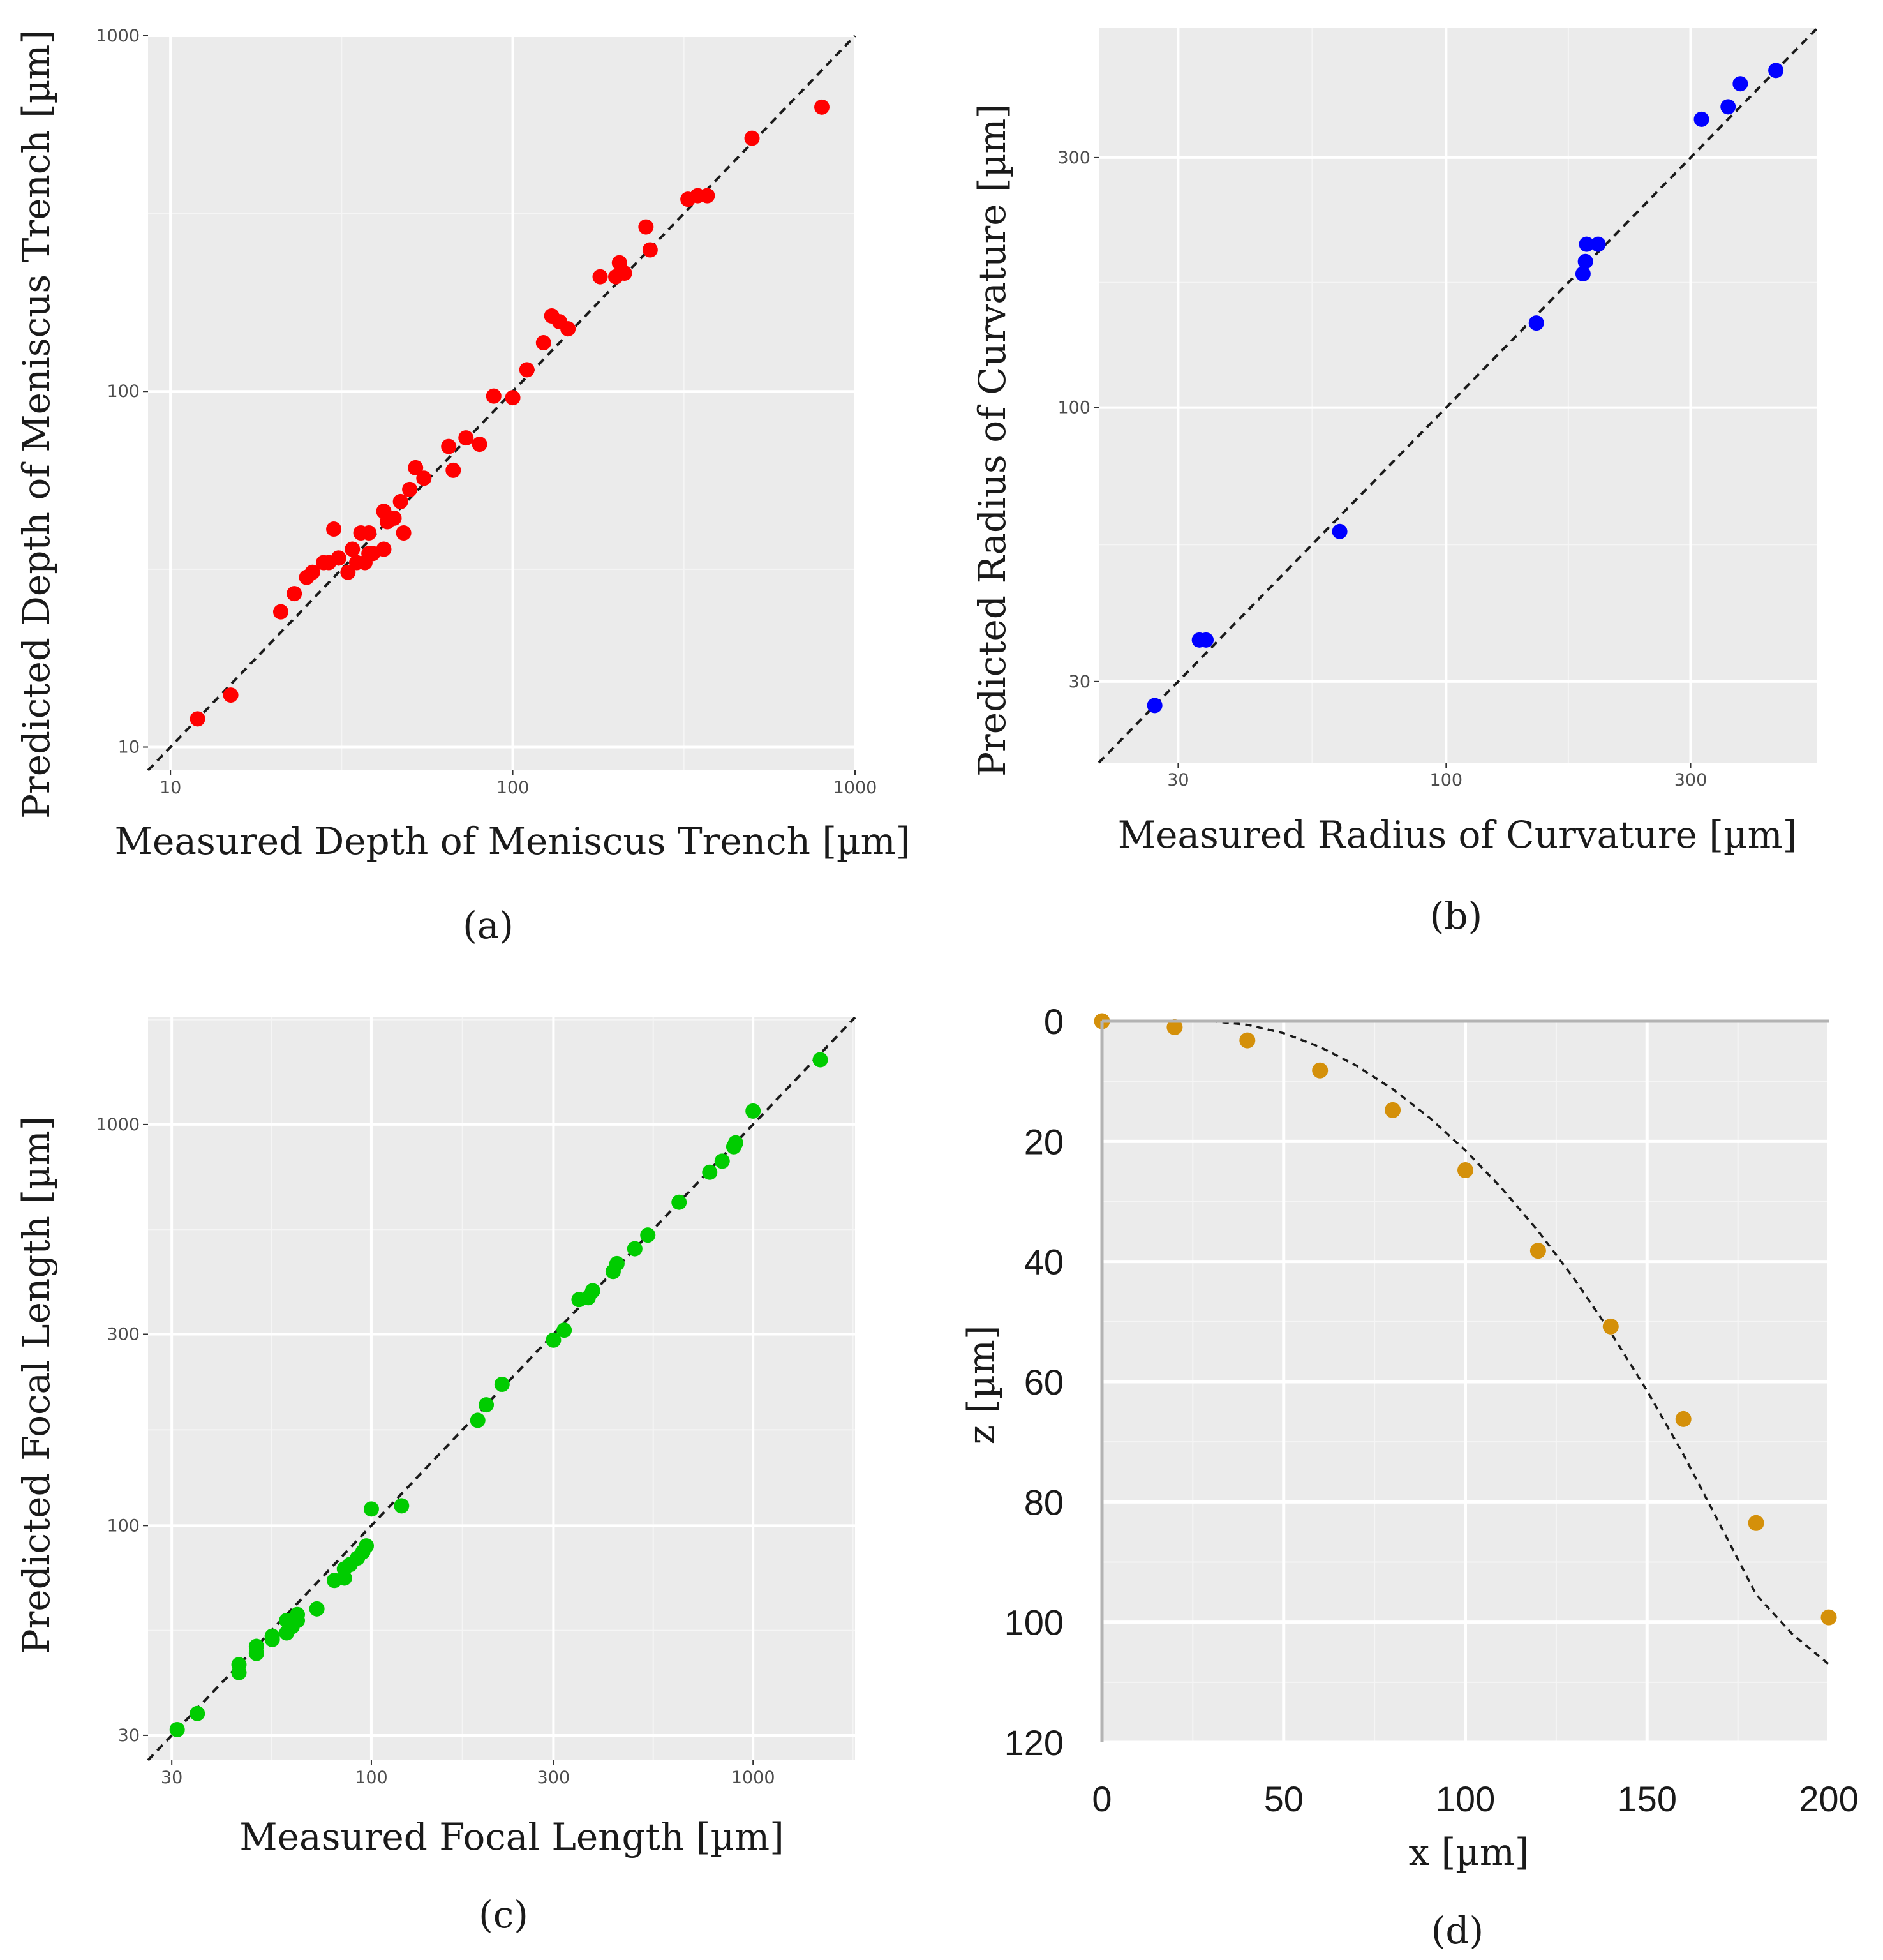  What do you see at coordinates (753, 1778) in the screenshot?
I see `x-tick-label: 1000` at bounding box center [753, 1778].